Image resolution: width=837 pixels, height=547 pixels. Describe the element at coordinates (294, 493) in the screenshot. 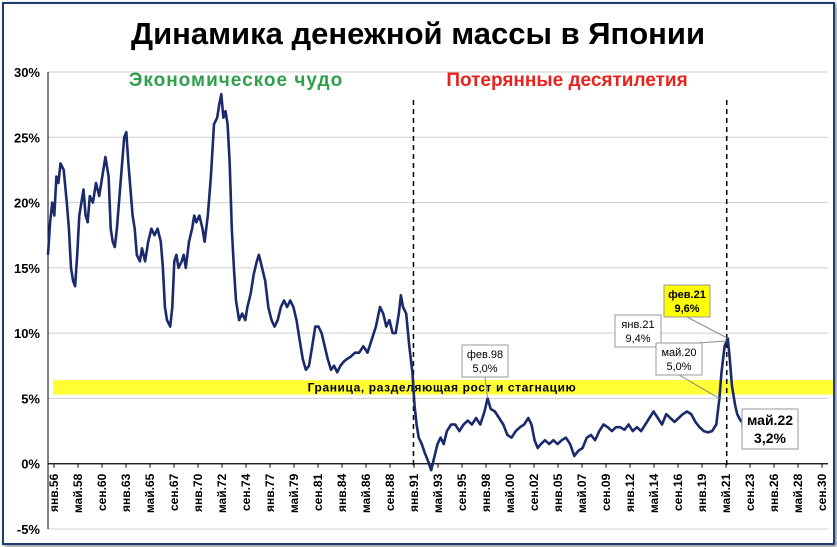

I see `x-tick-label: май.79` at that location.